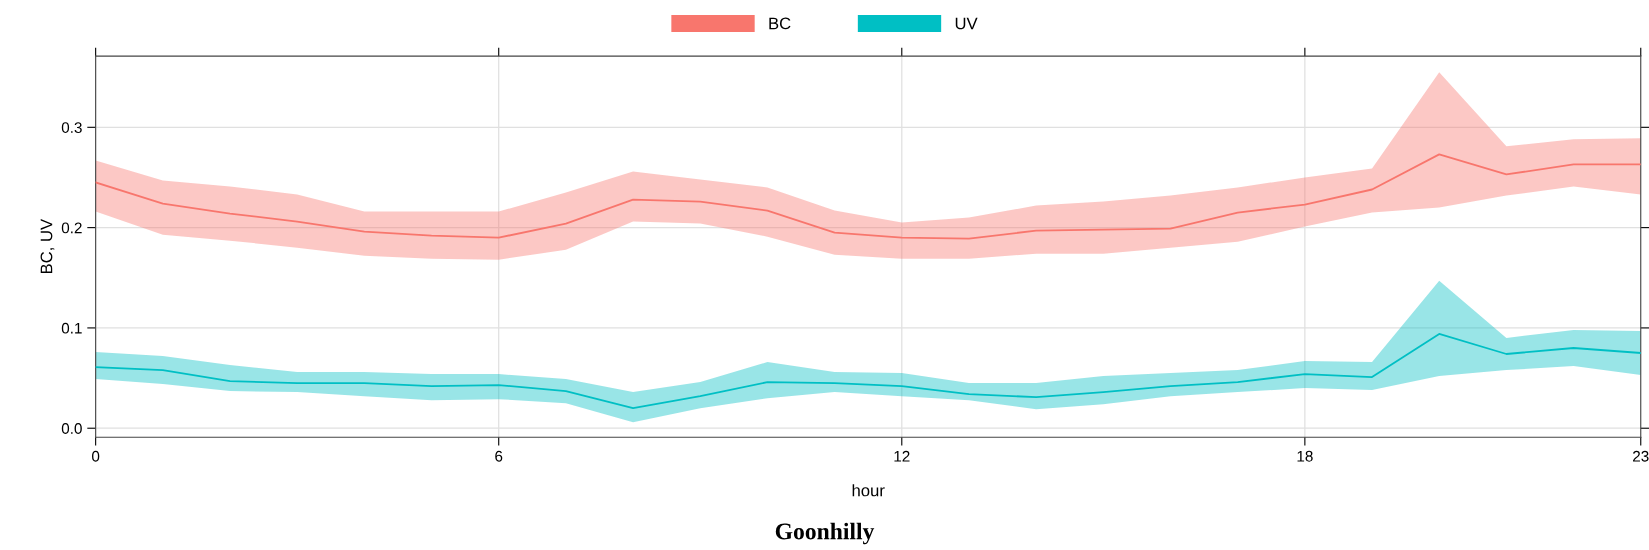  I want to click on x-axis-title: hour, so click(868, 490).